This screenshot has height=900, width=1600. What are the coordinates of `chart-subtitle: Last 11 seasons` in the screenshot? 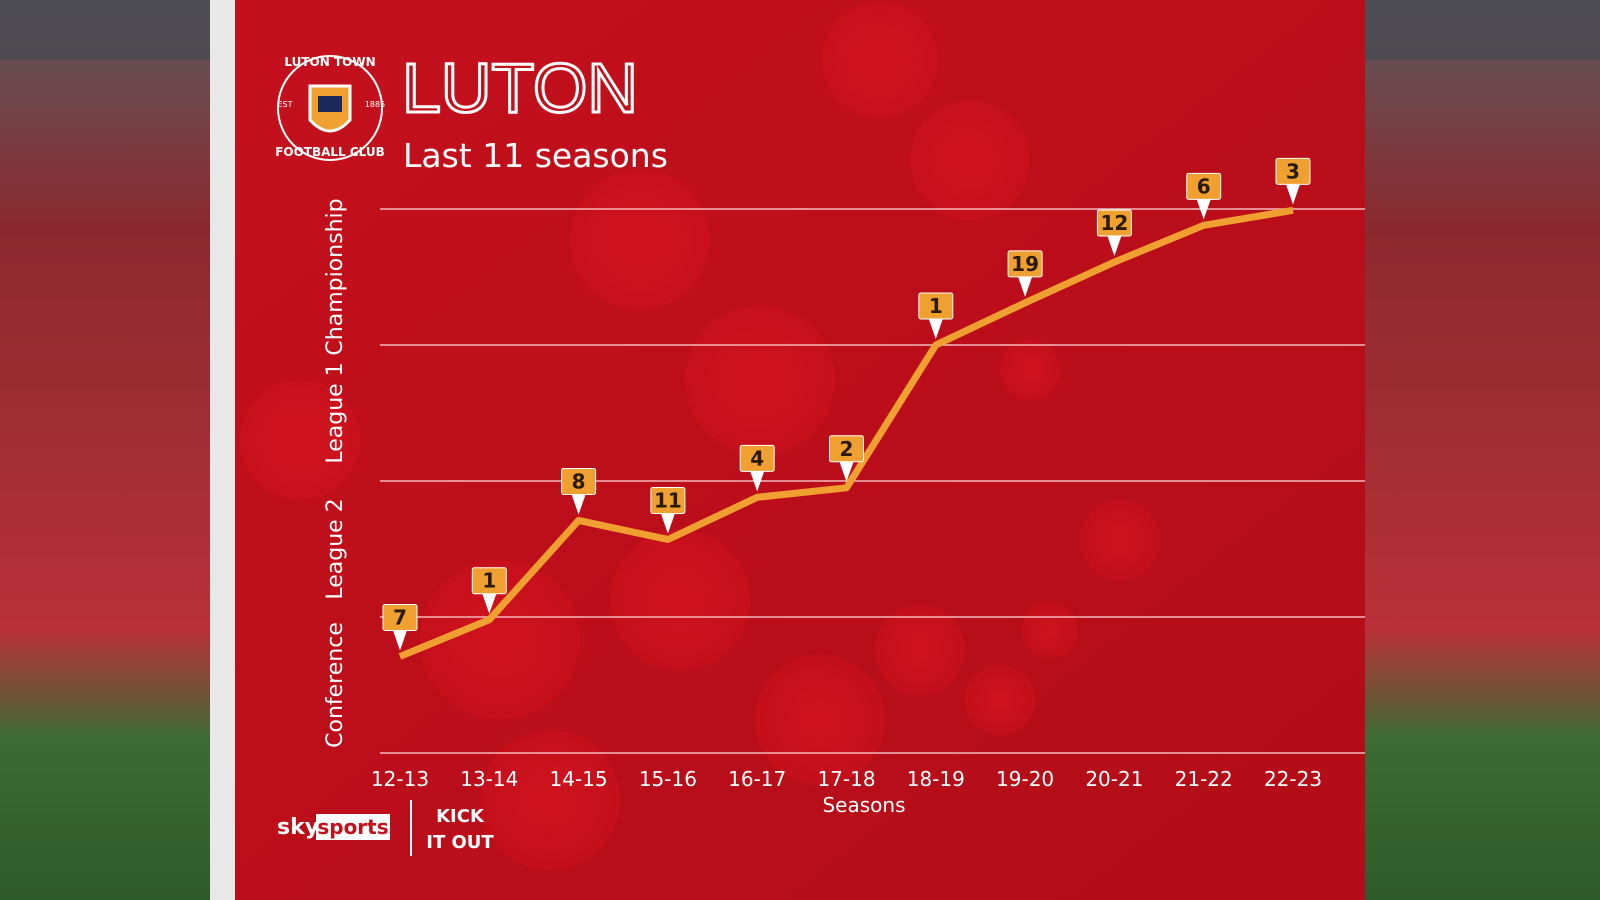 It's located at (535, 155).